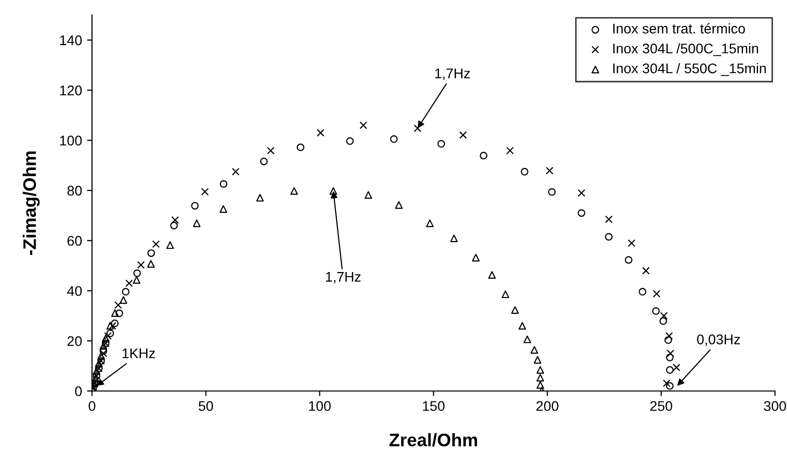 The image size is (787, 465). Describe the element at coordinates (138, 353) in the screenshot. I see `annotation: 1KHz` at that location.